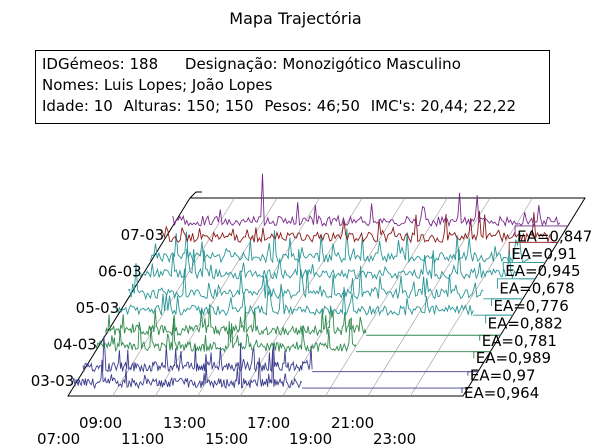 This screenshot has width=591, height=447. I want to click on time-tick-back-2100: 21:00, so click(352, 423).